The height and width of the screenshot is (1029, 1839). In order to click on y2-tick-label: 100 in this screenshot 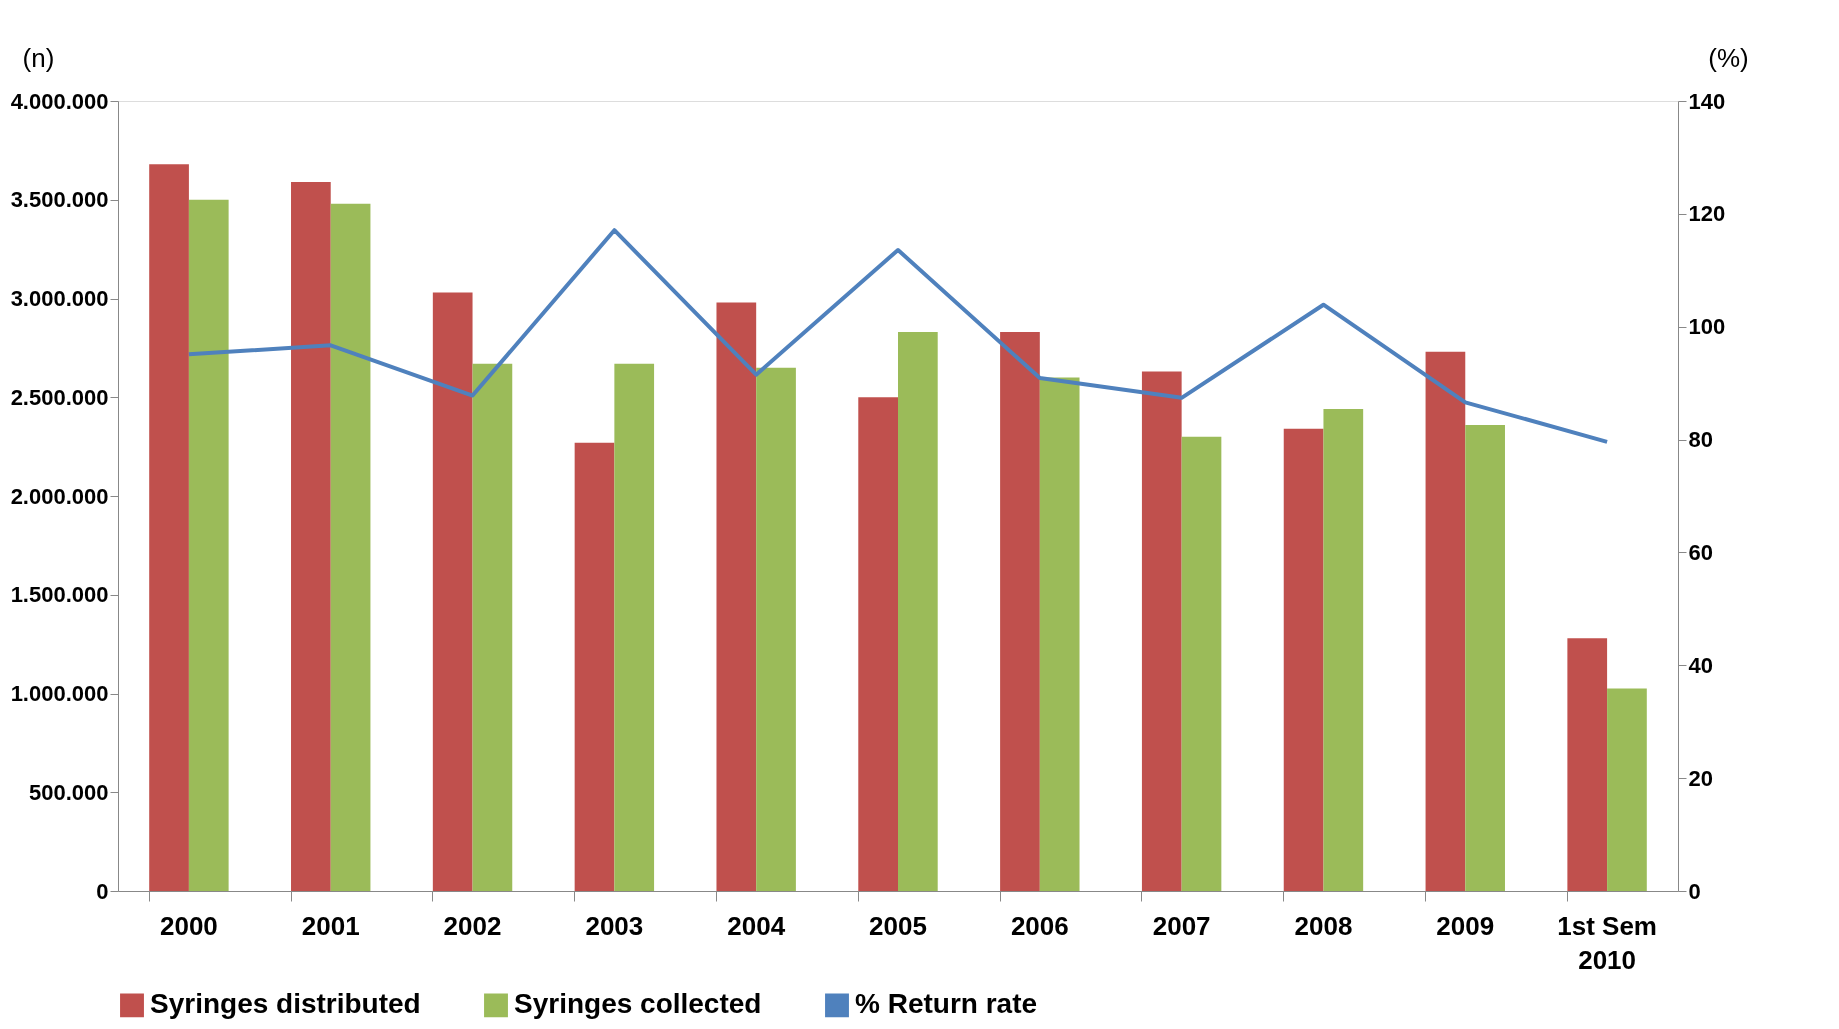, I will do `click(1707, 327)`.